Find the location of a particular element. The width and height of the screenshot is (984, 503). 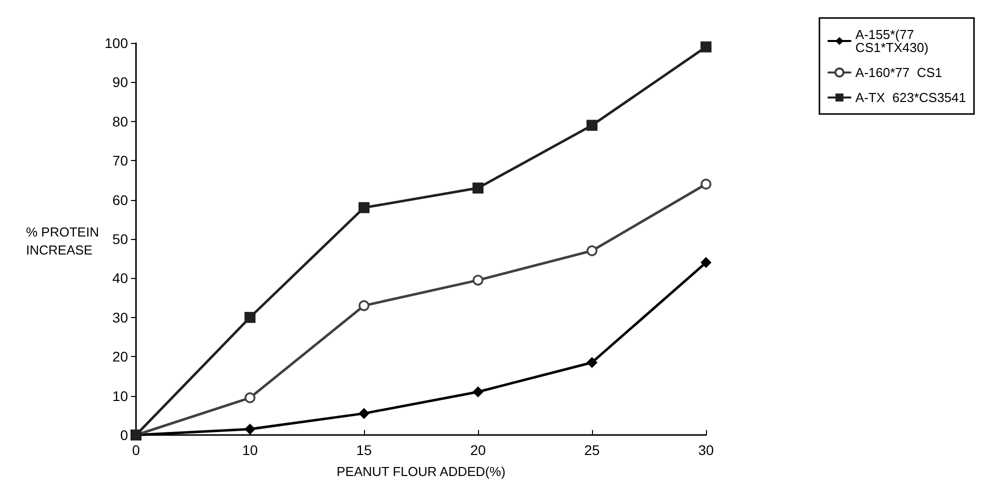

y-axis-title: % PROTEIN INCREASE is located at coordinates (64, 241).